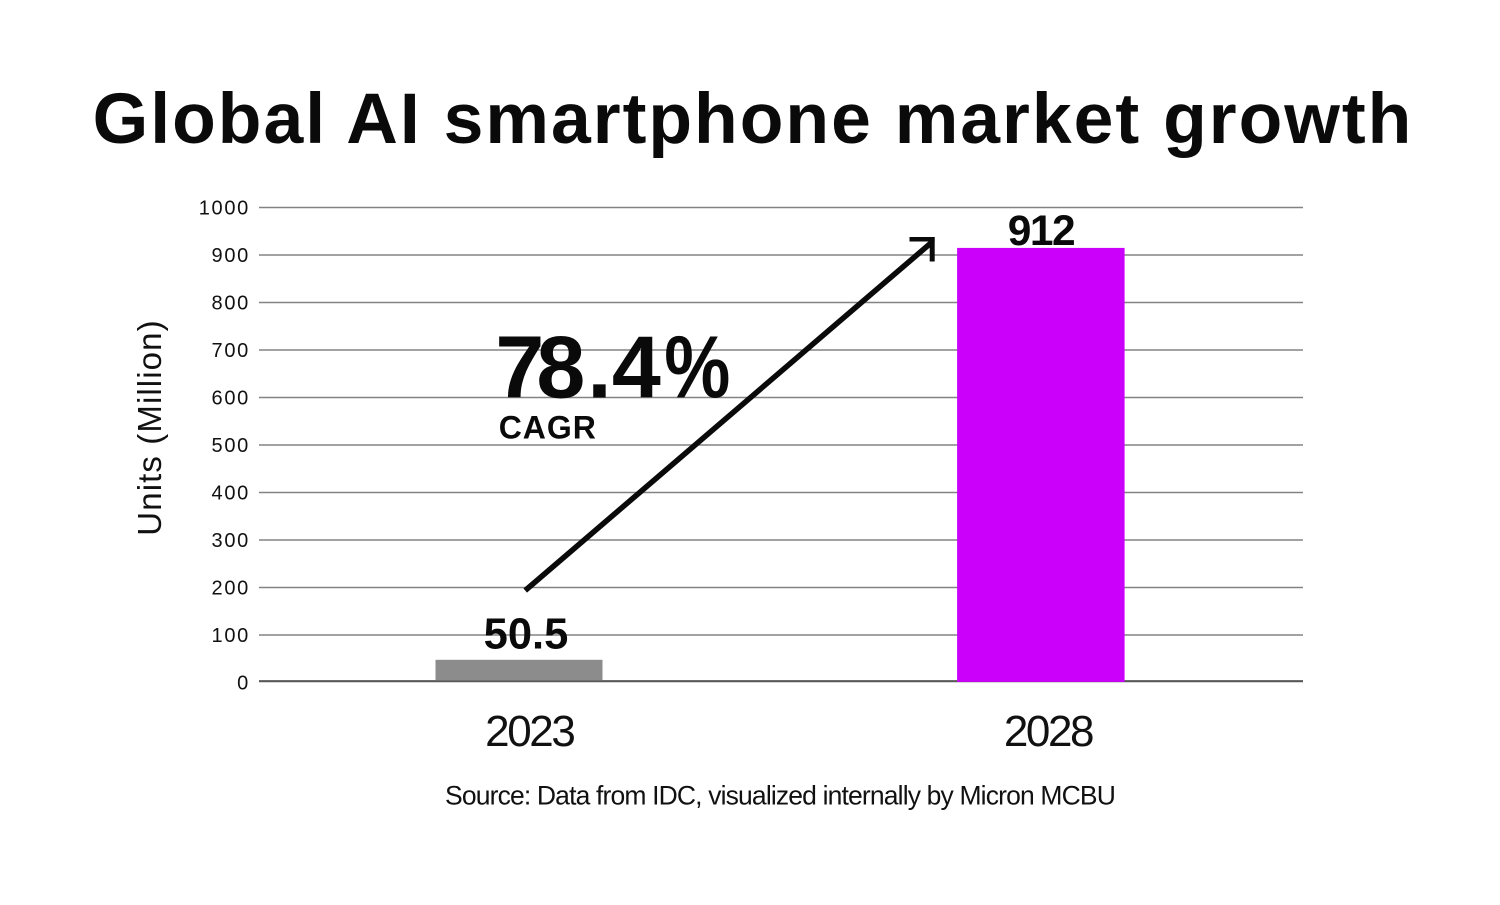  I want to click on svg-text: 912, so click(1041, 231).